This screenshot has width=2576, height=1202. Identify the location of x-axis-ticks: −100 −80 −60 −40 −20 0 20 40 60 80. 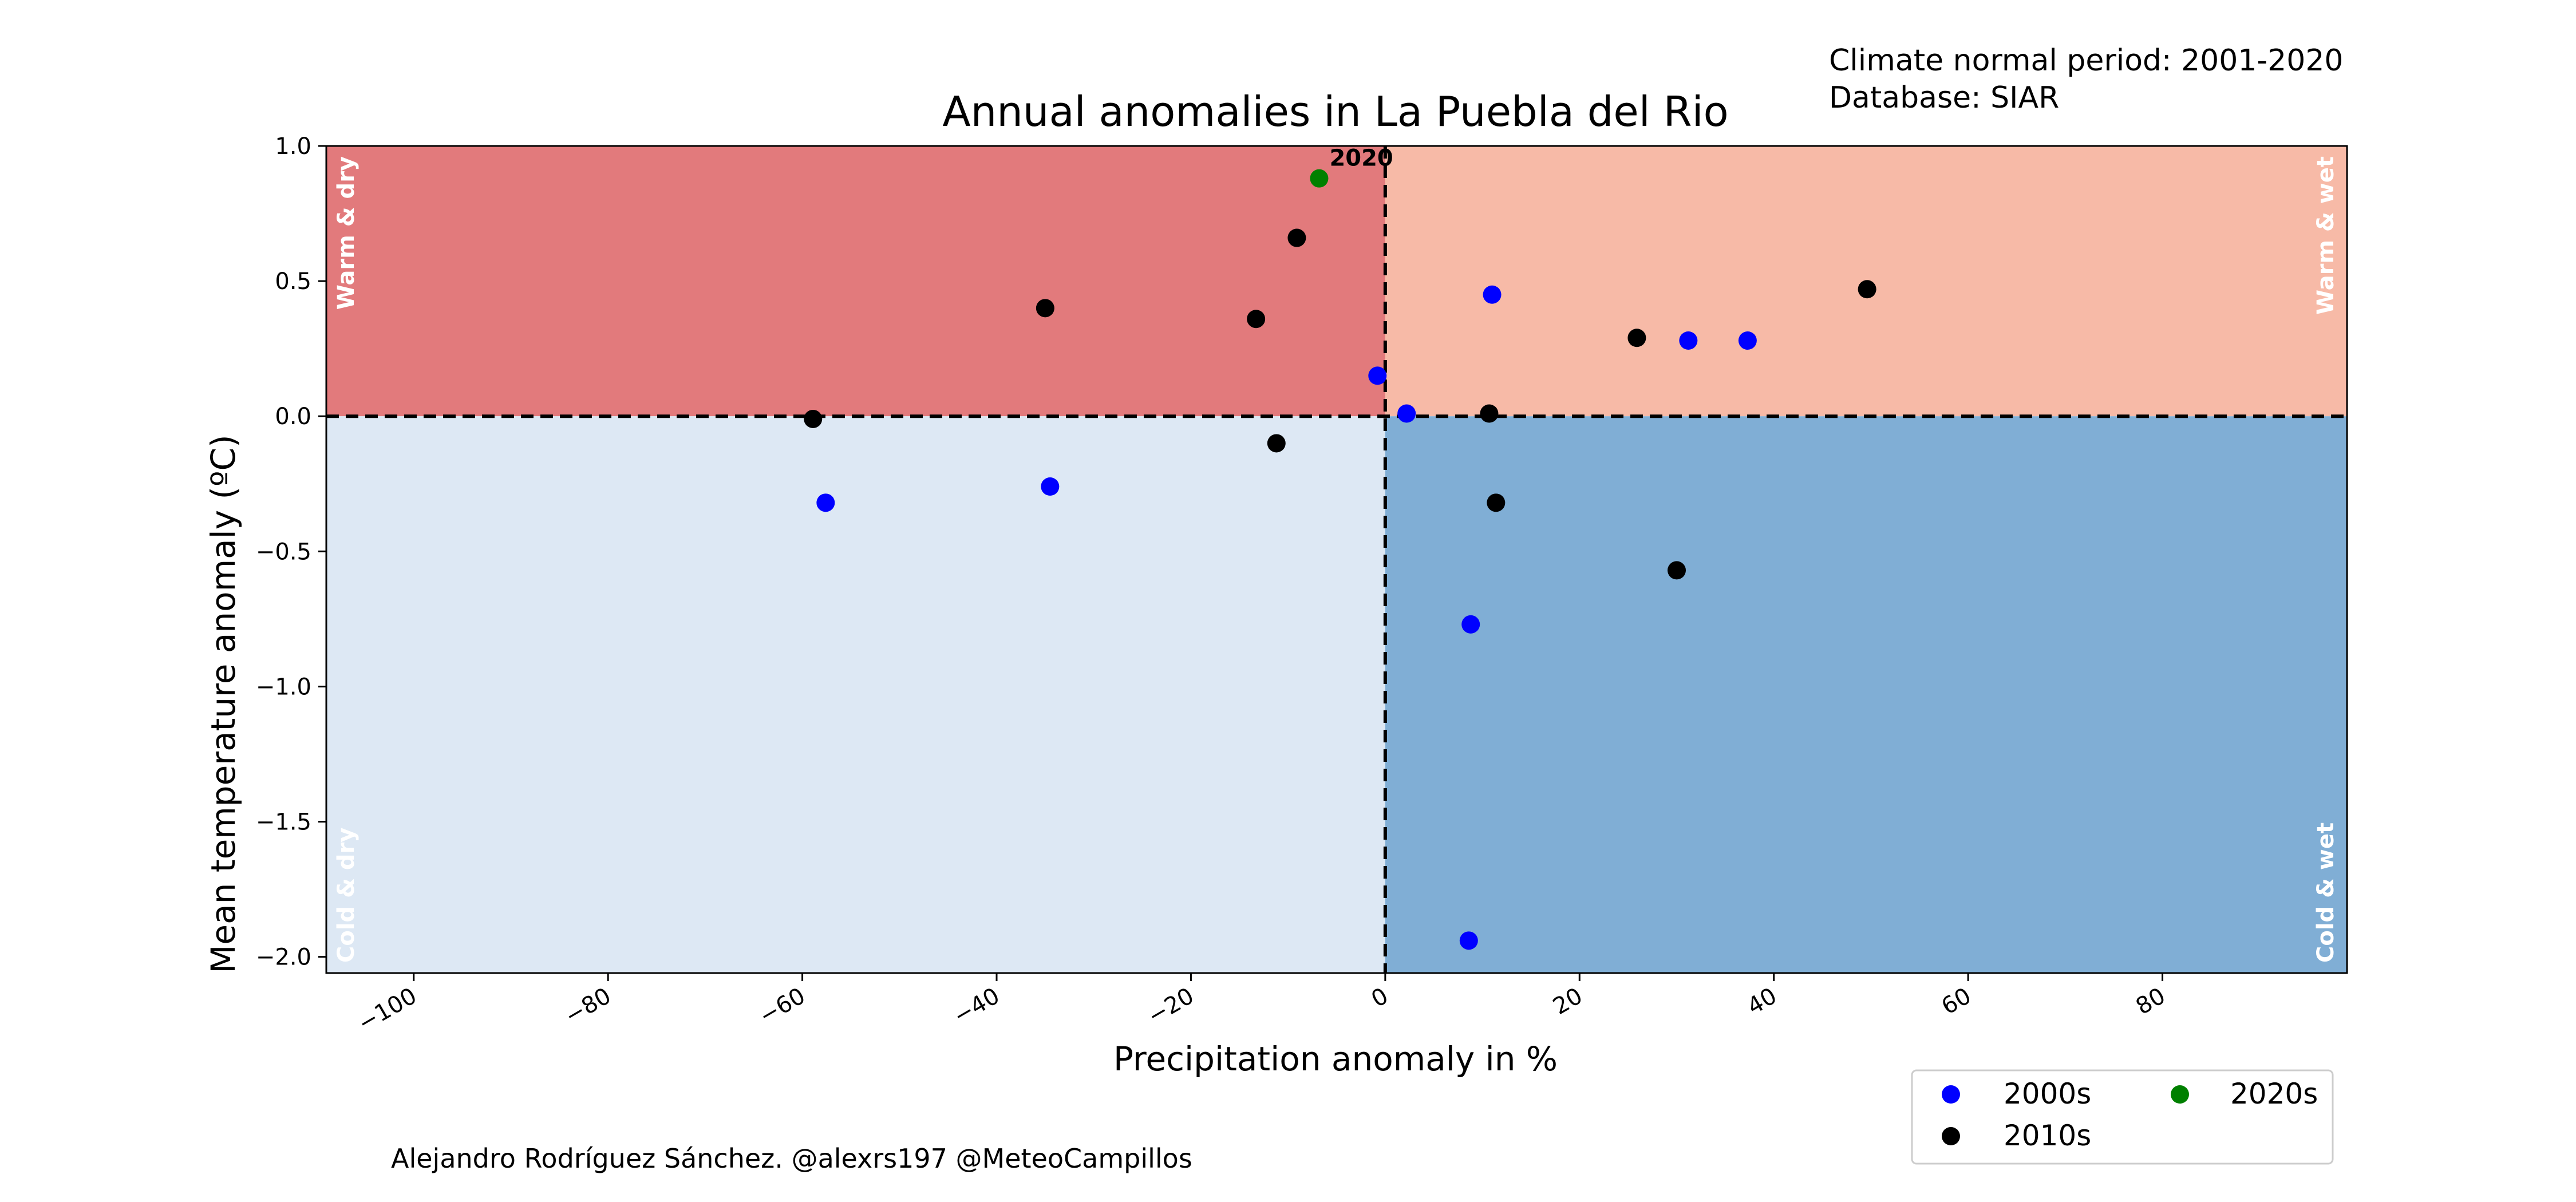
(1262, 1005).